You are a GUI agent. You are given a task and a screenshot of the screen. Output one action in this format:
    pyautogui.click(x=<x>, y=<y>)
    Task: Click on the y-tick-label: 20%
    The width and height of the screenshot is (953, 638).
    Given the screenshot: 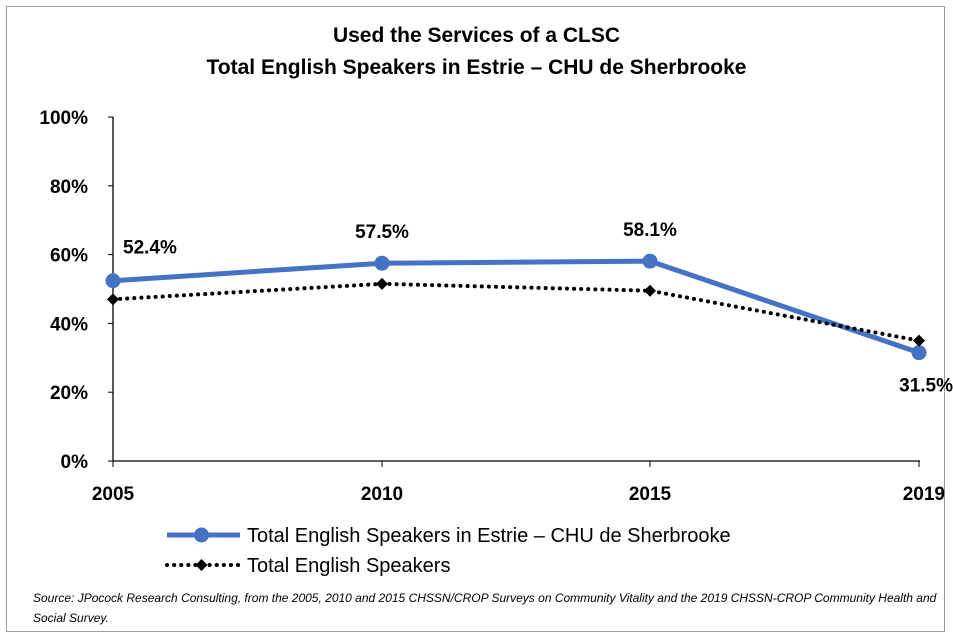 What is the action you would take?
    pyautogui.click(x=69, y=393)
    